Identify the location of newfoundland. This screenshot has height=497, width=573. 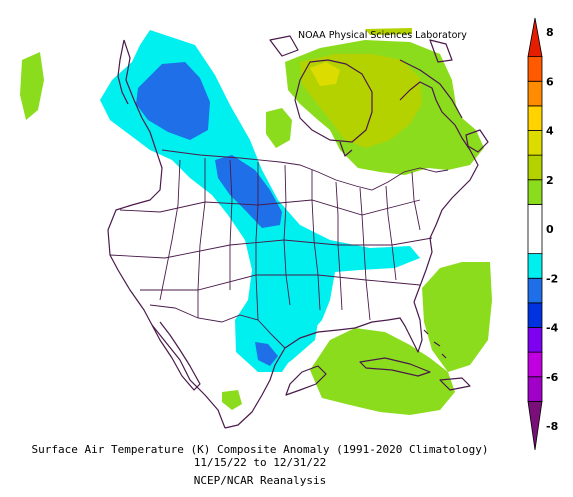
(477, 141).